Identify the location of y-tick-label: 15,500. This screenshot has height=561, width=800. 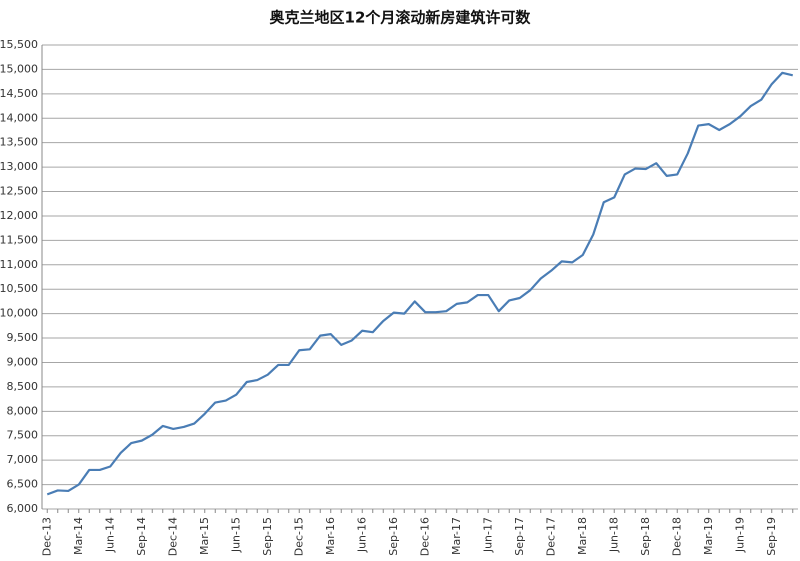
(19, 44).